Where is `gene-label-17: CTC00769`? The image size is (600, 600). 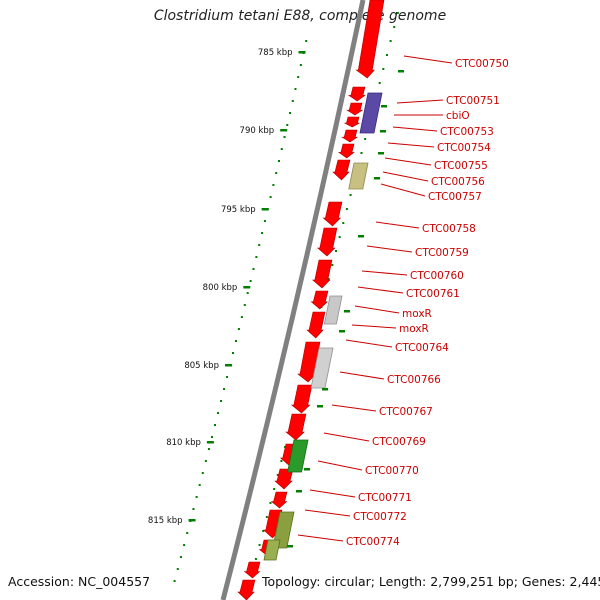
gene-label-17: CTC00769 is located at coordinates (399, 442).